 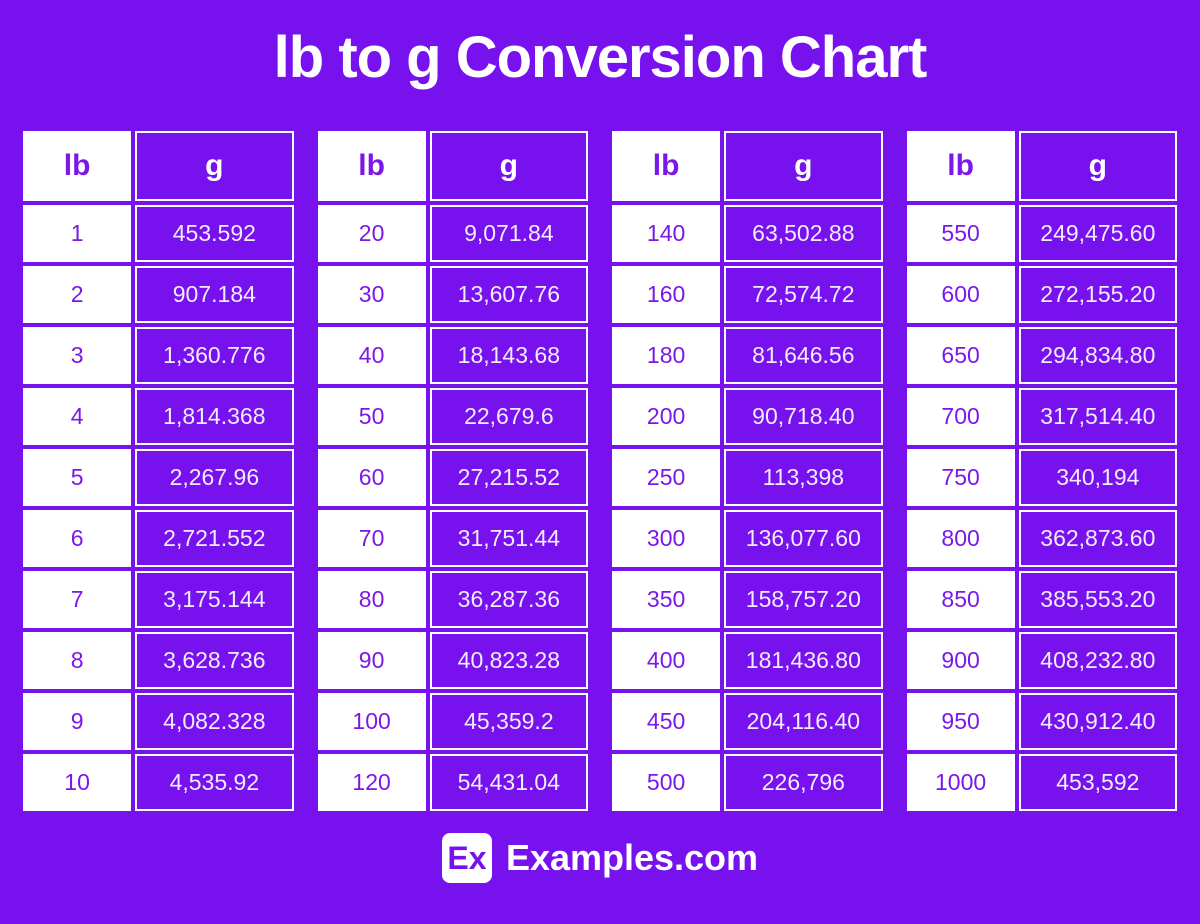 What do you see at coordinates (371, 294) in the screenshot?
I see `lb-value-cell: 30` at bounding box center [371, 294].